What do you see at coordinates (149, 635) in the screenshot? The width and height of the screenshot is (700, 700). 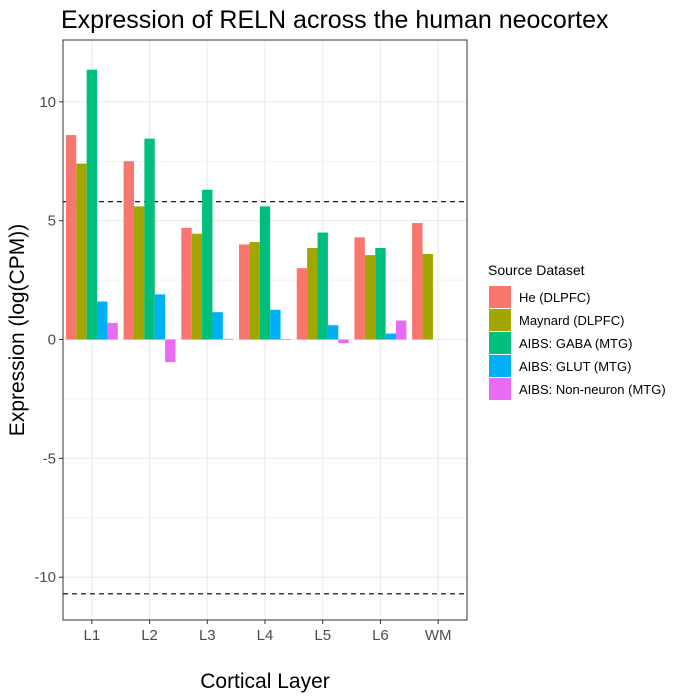 I see `x-tick-label: L2` at bounding box center [149, 635].